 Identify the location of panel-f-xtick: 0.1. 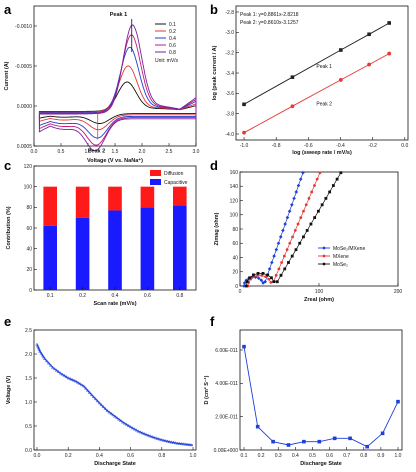
(244, 456).